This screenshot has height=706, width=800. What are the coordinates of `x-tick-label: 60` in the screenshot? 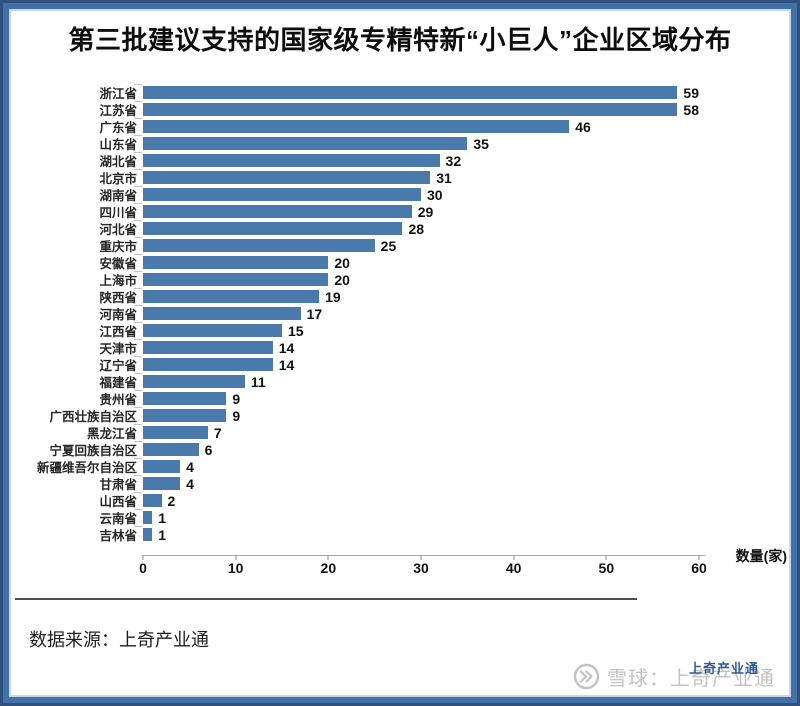 It's located at (699, 568).